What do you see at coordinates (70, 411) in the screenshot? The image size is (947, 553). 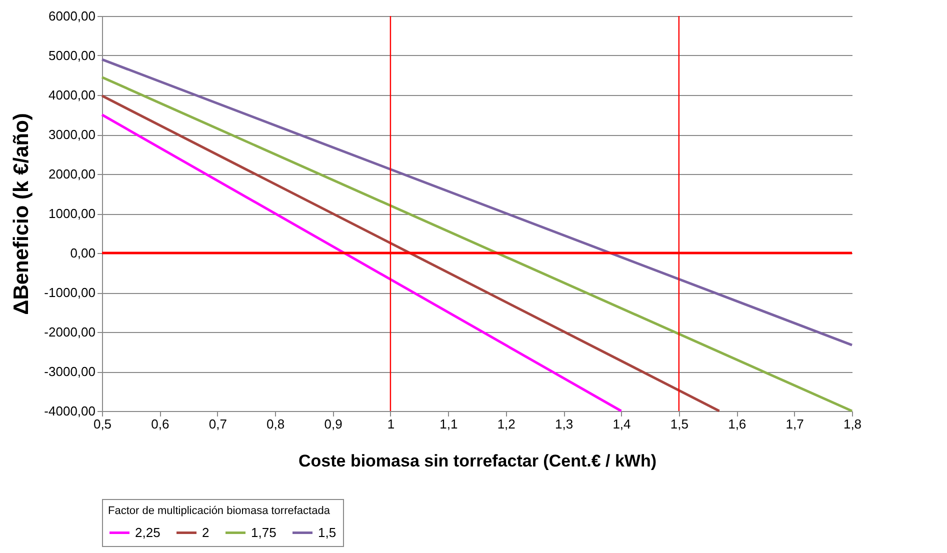 I see `y-tick-label: -4000,00` at bounding box center [70, 411].